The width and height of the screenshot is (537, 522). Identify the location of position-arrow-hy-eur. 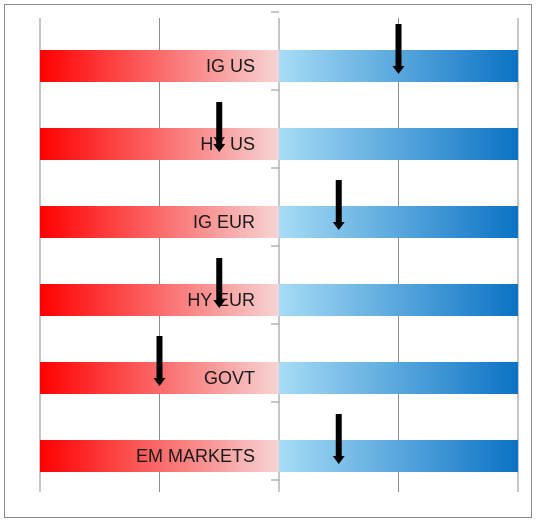
(219, 283).